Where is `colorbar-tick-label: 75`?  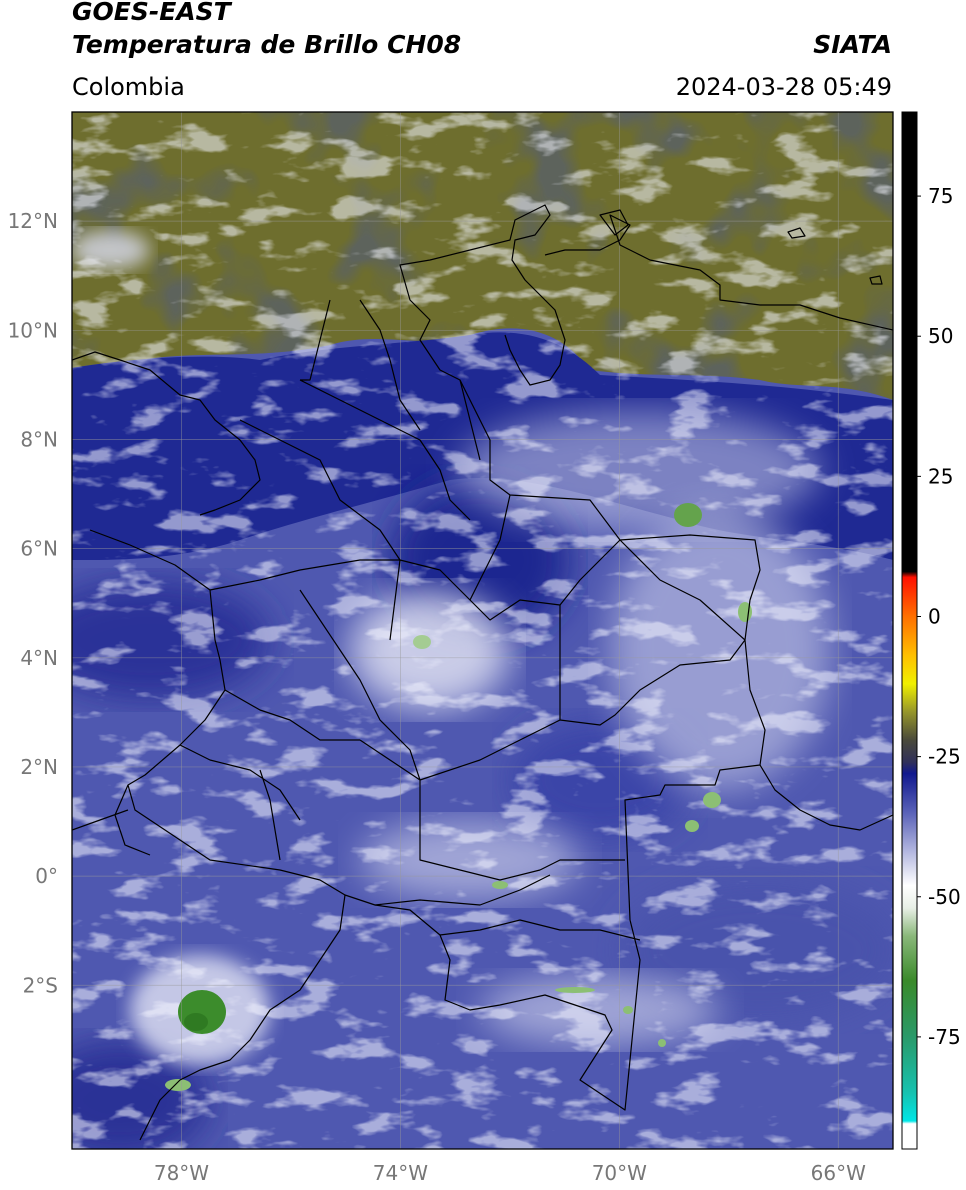
colorbar-tick-label: 75 is located at coordinates (940, 196).